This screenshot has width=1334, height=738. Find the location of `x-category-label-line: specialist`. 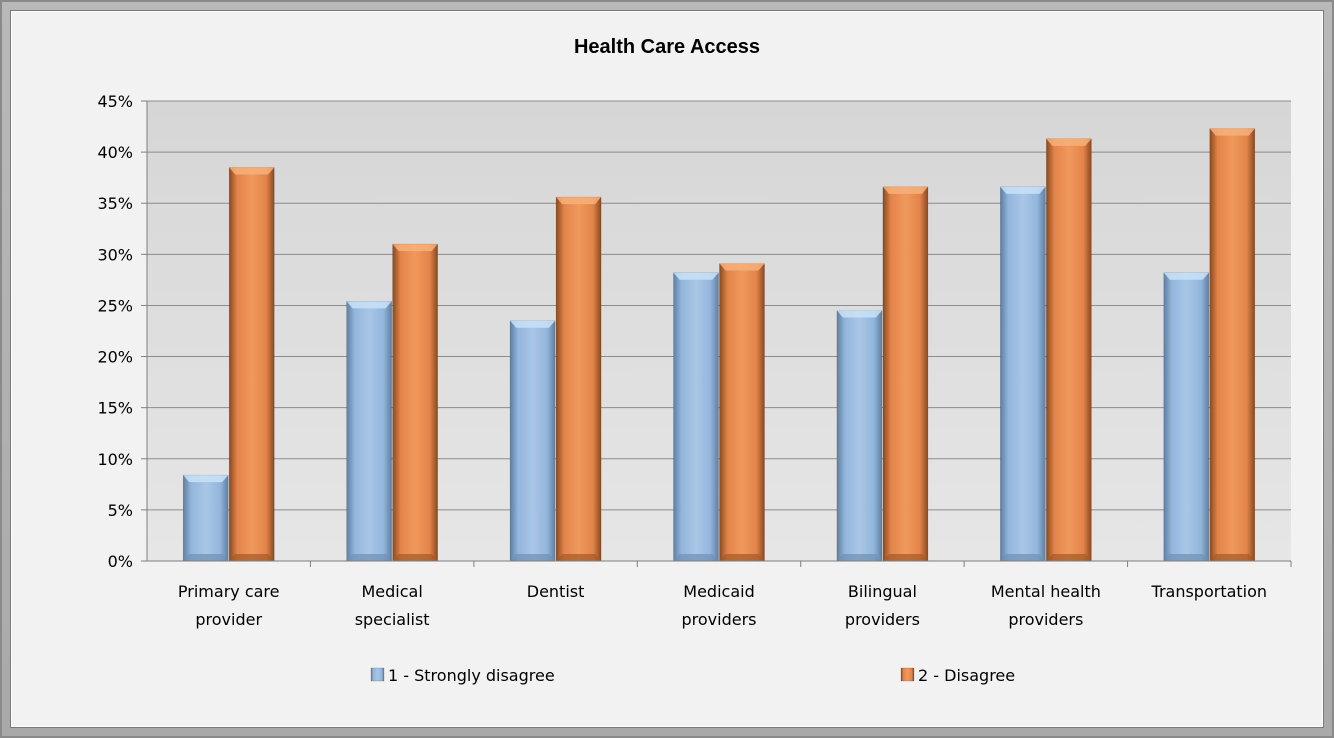

x-category-label-line: specialist is located at coordinates (392, 619).